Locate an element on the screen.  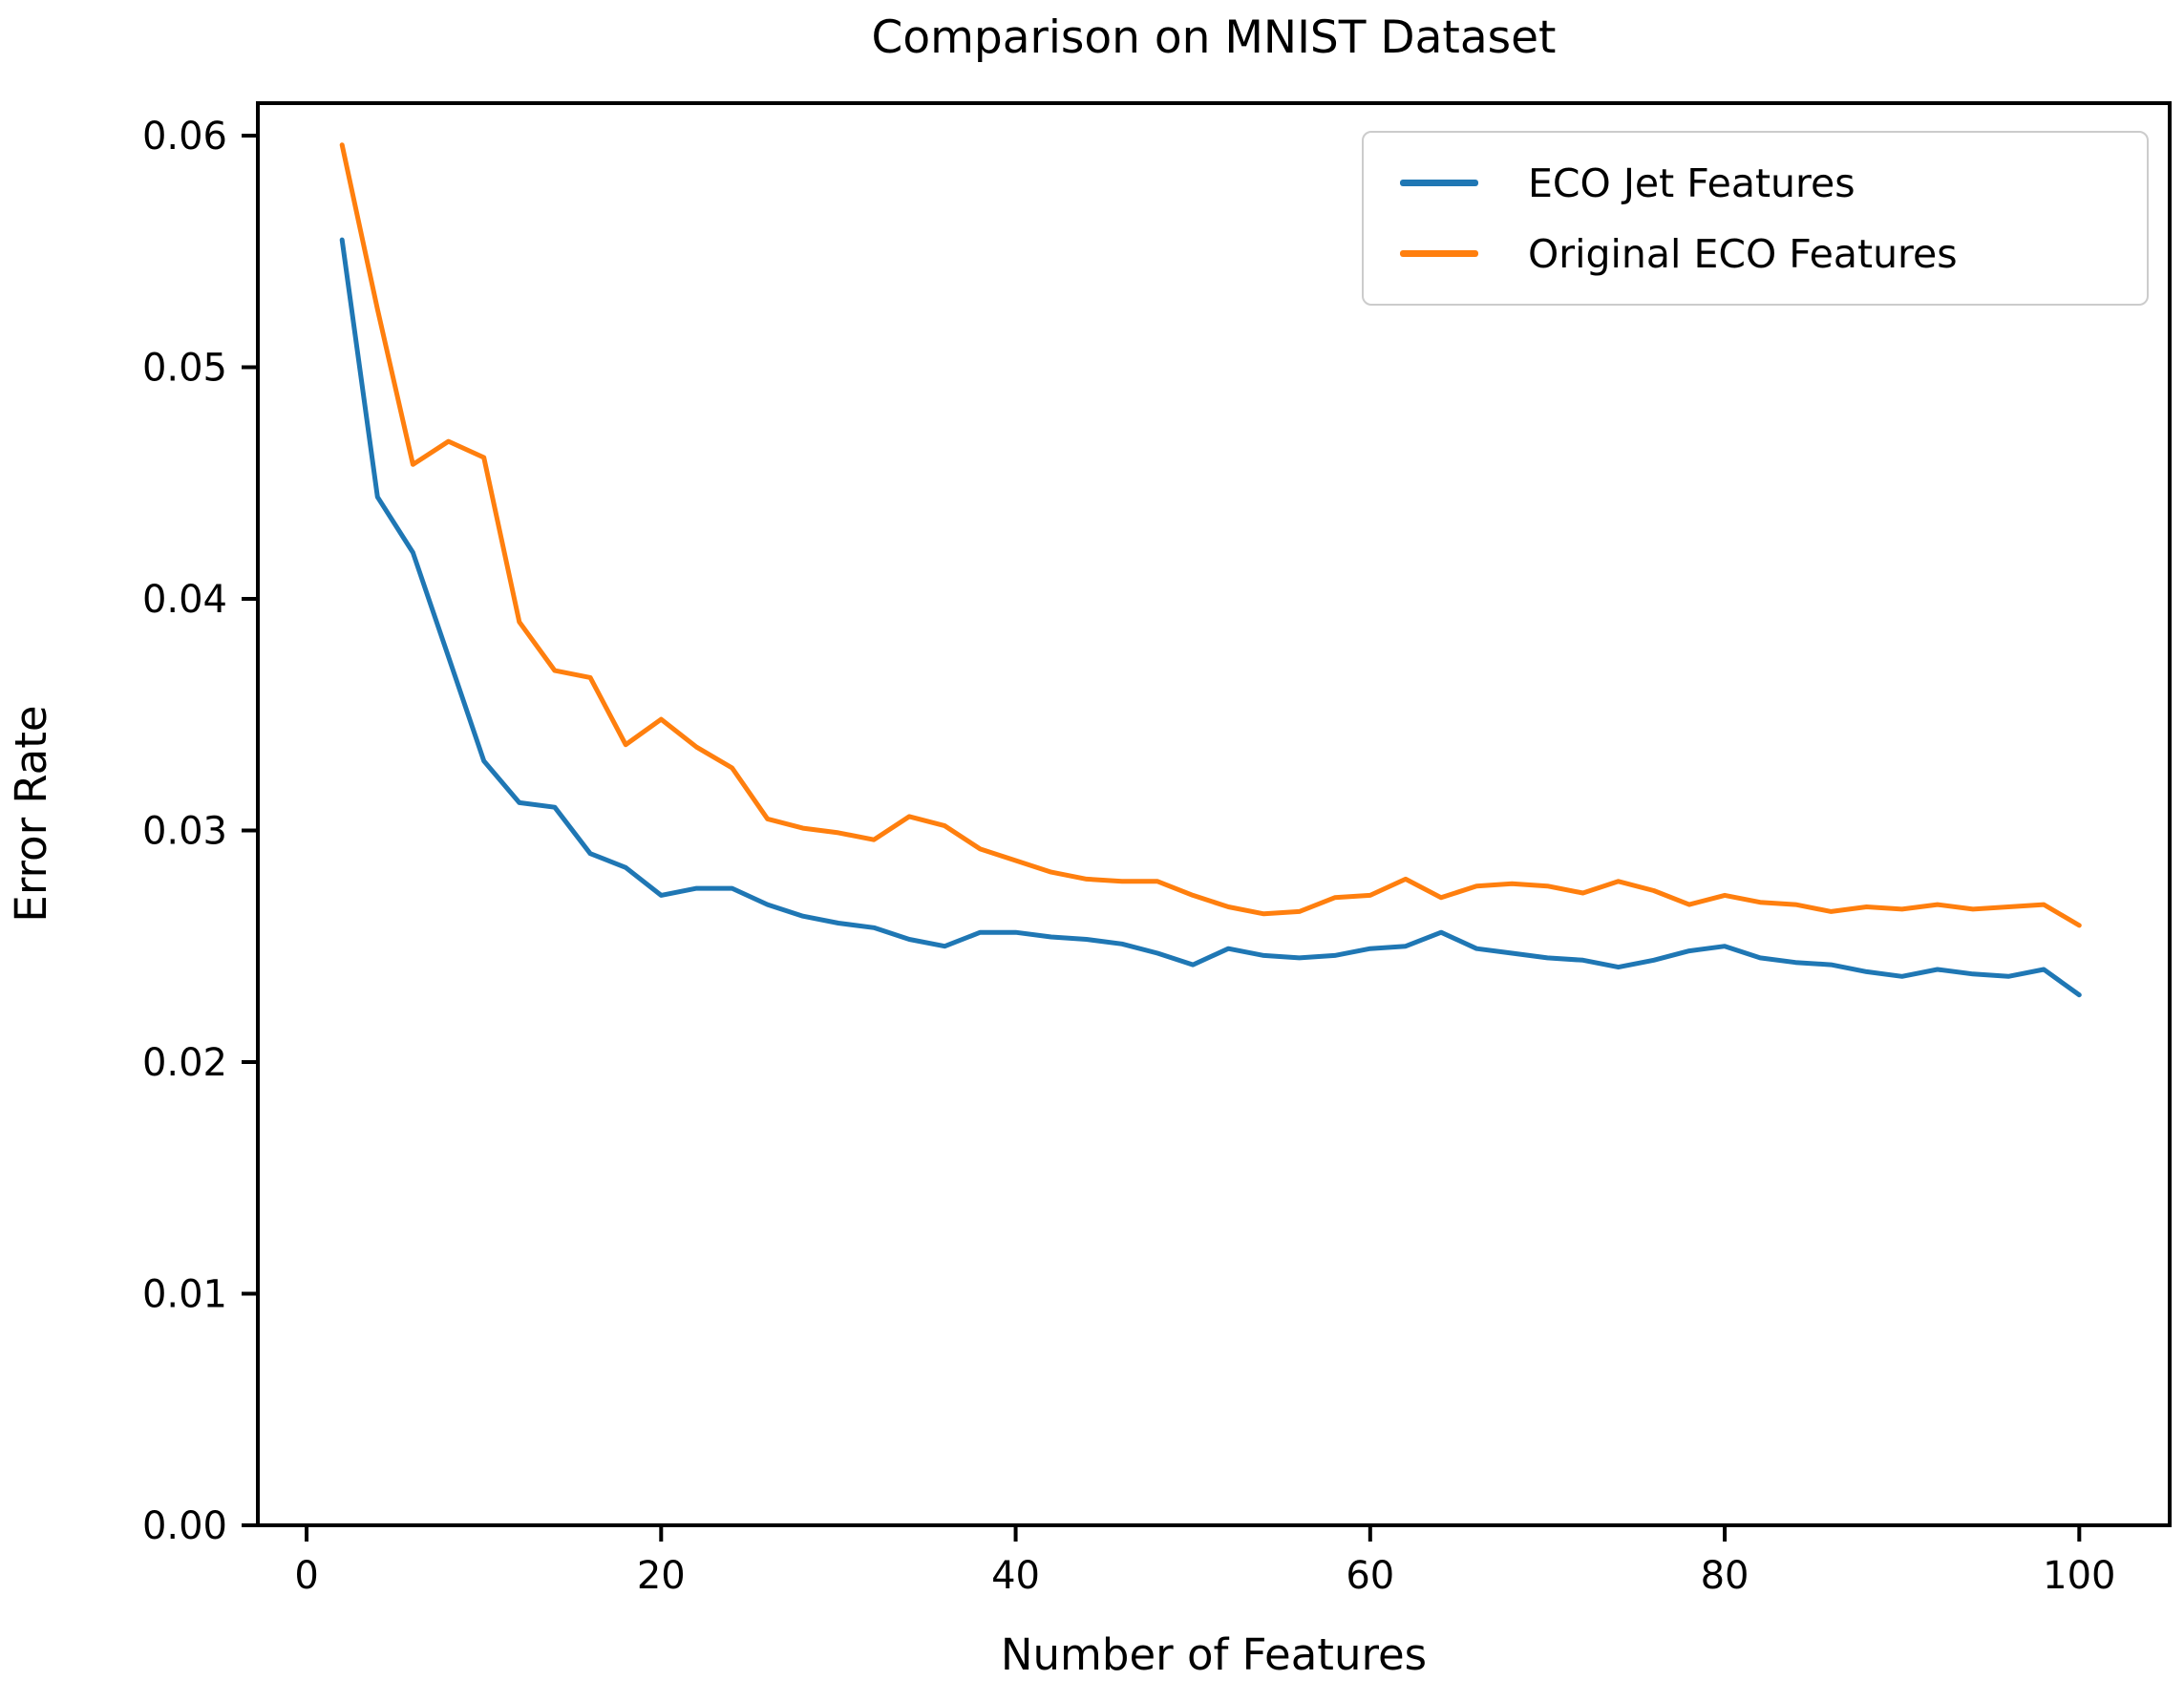
legend: ECO Jet Features Original ECO Features is located at coordinates (1755, 218).